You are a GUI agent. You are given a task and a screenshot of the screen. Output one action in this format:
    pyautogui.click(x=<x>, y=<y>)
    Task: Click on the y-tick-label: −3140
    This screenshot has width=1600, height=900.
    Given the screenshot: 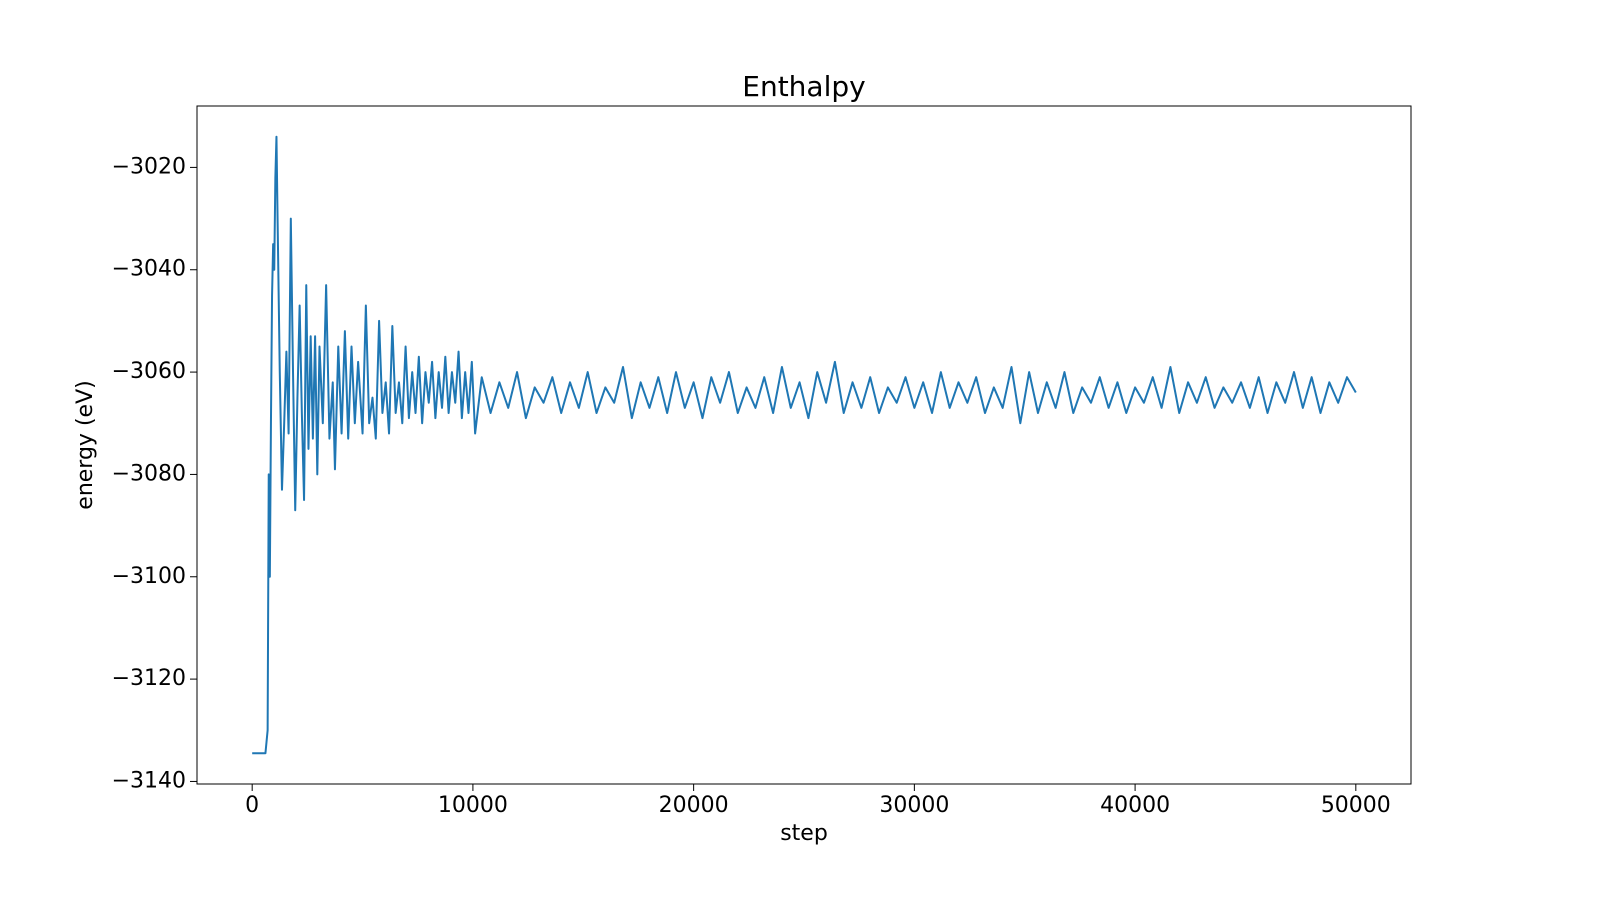 What is the action you would take?
    pyautogui.click(x=149, y=780)
    